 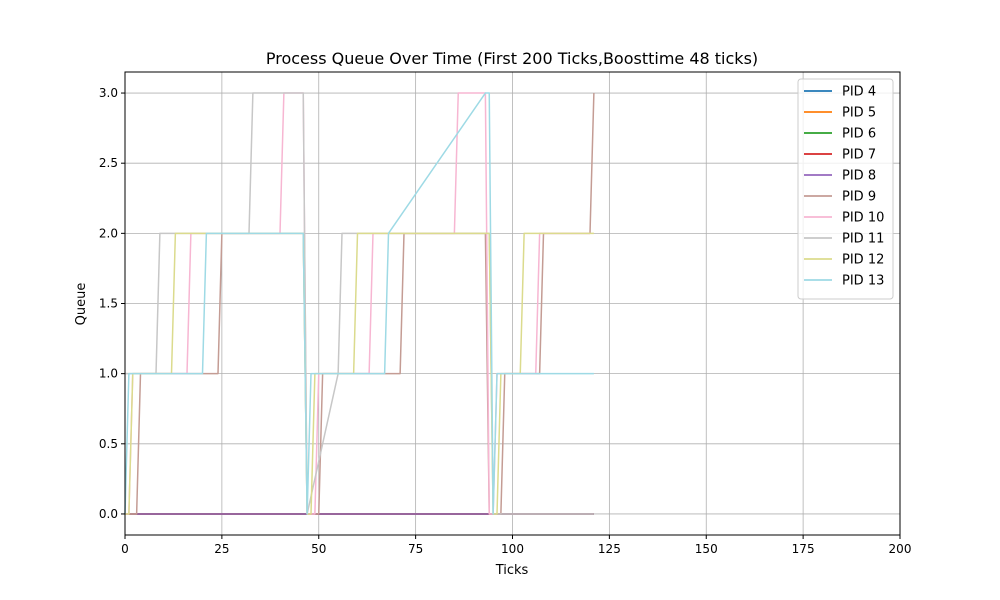 I want to click on legend-label: PID 12, so click(x=863, y=260).